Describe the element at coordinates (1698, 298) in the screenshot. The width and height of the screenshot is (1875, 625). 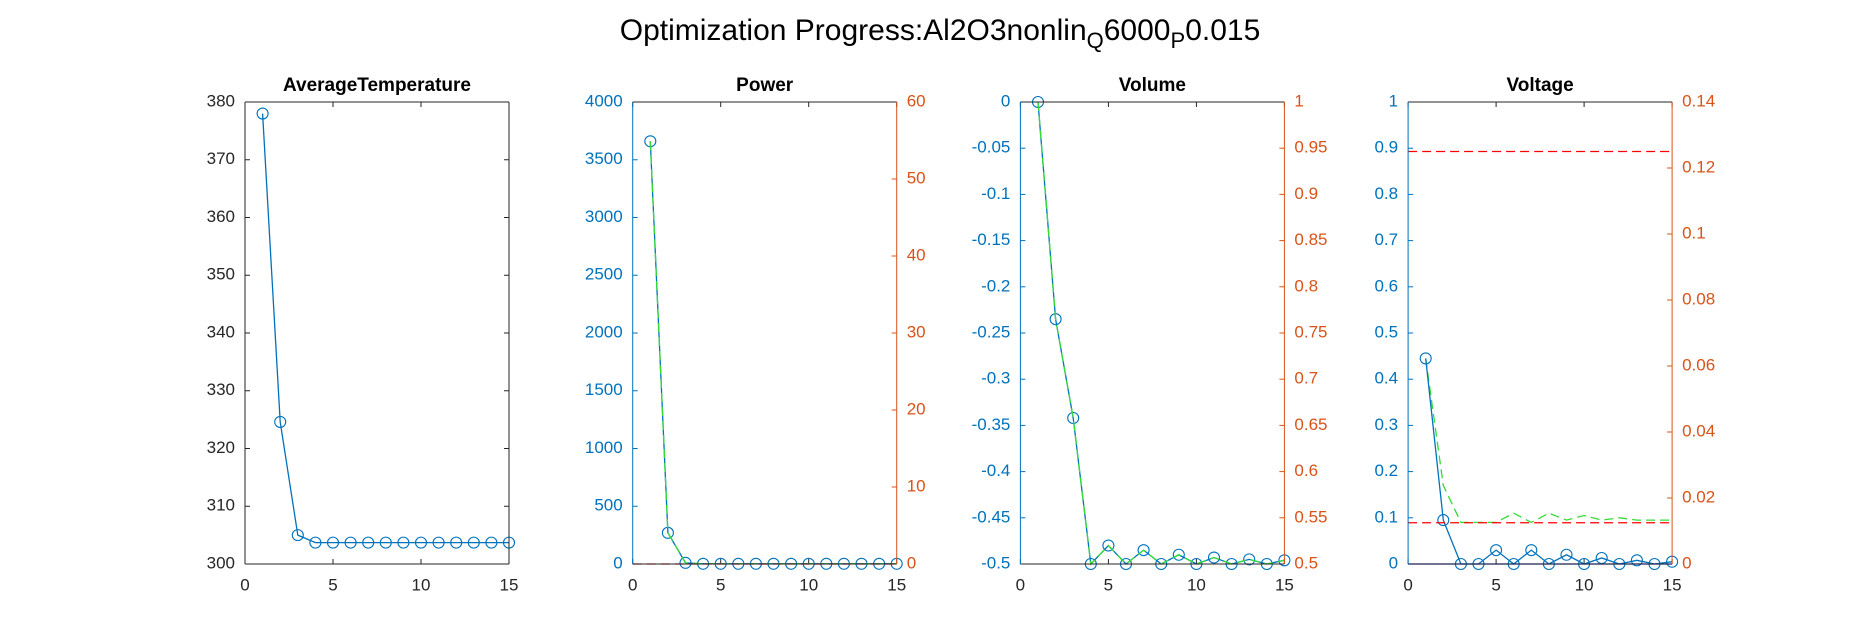
I see `y2-tick-label: 0.08` at that location.